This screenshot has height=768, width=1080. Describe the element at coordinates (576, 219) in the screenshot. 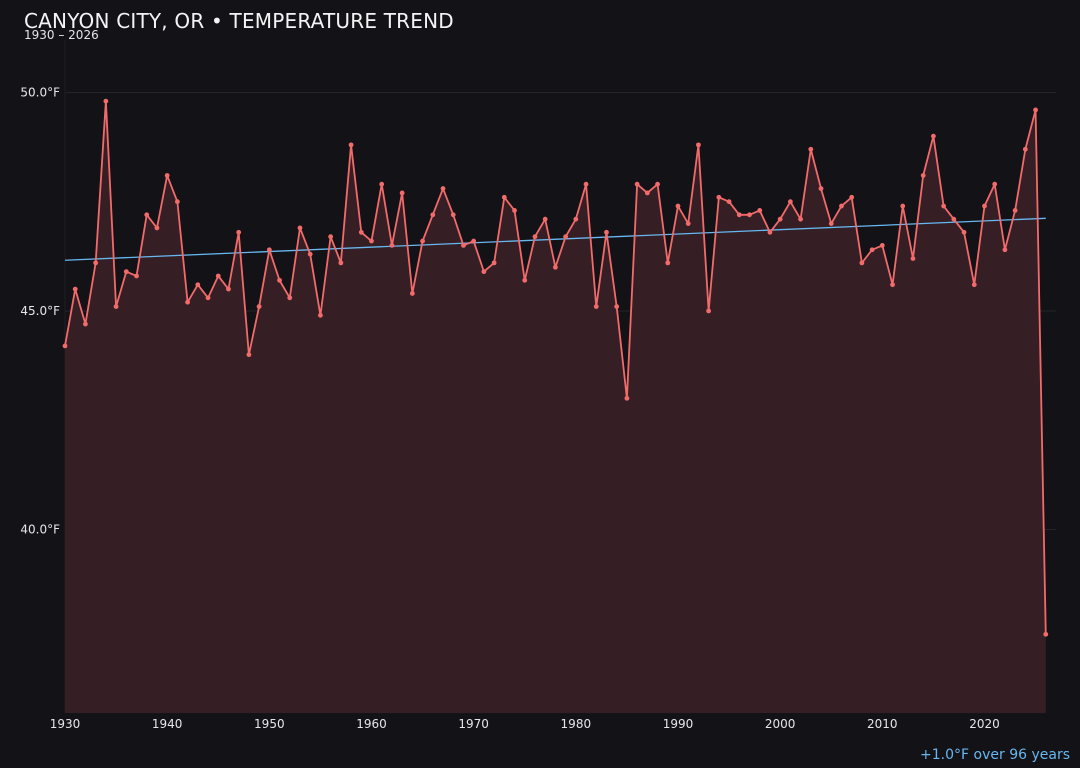

I see `data-point-1980` at that location.